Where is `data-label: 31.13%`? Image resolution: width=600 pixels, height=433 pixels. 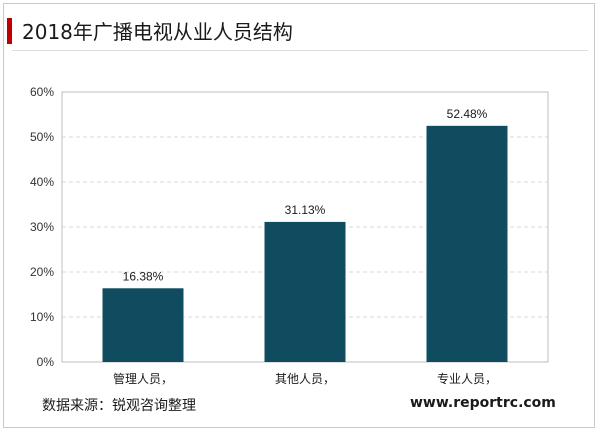
data-label: 31.13% is located at coordinates (305, 210).